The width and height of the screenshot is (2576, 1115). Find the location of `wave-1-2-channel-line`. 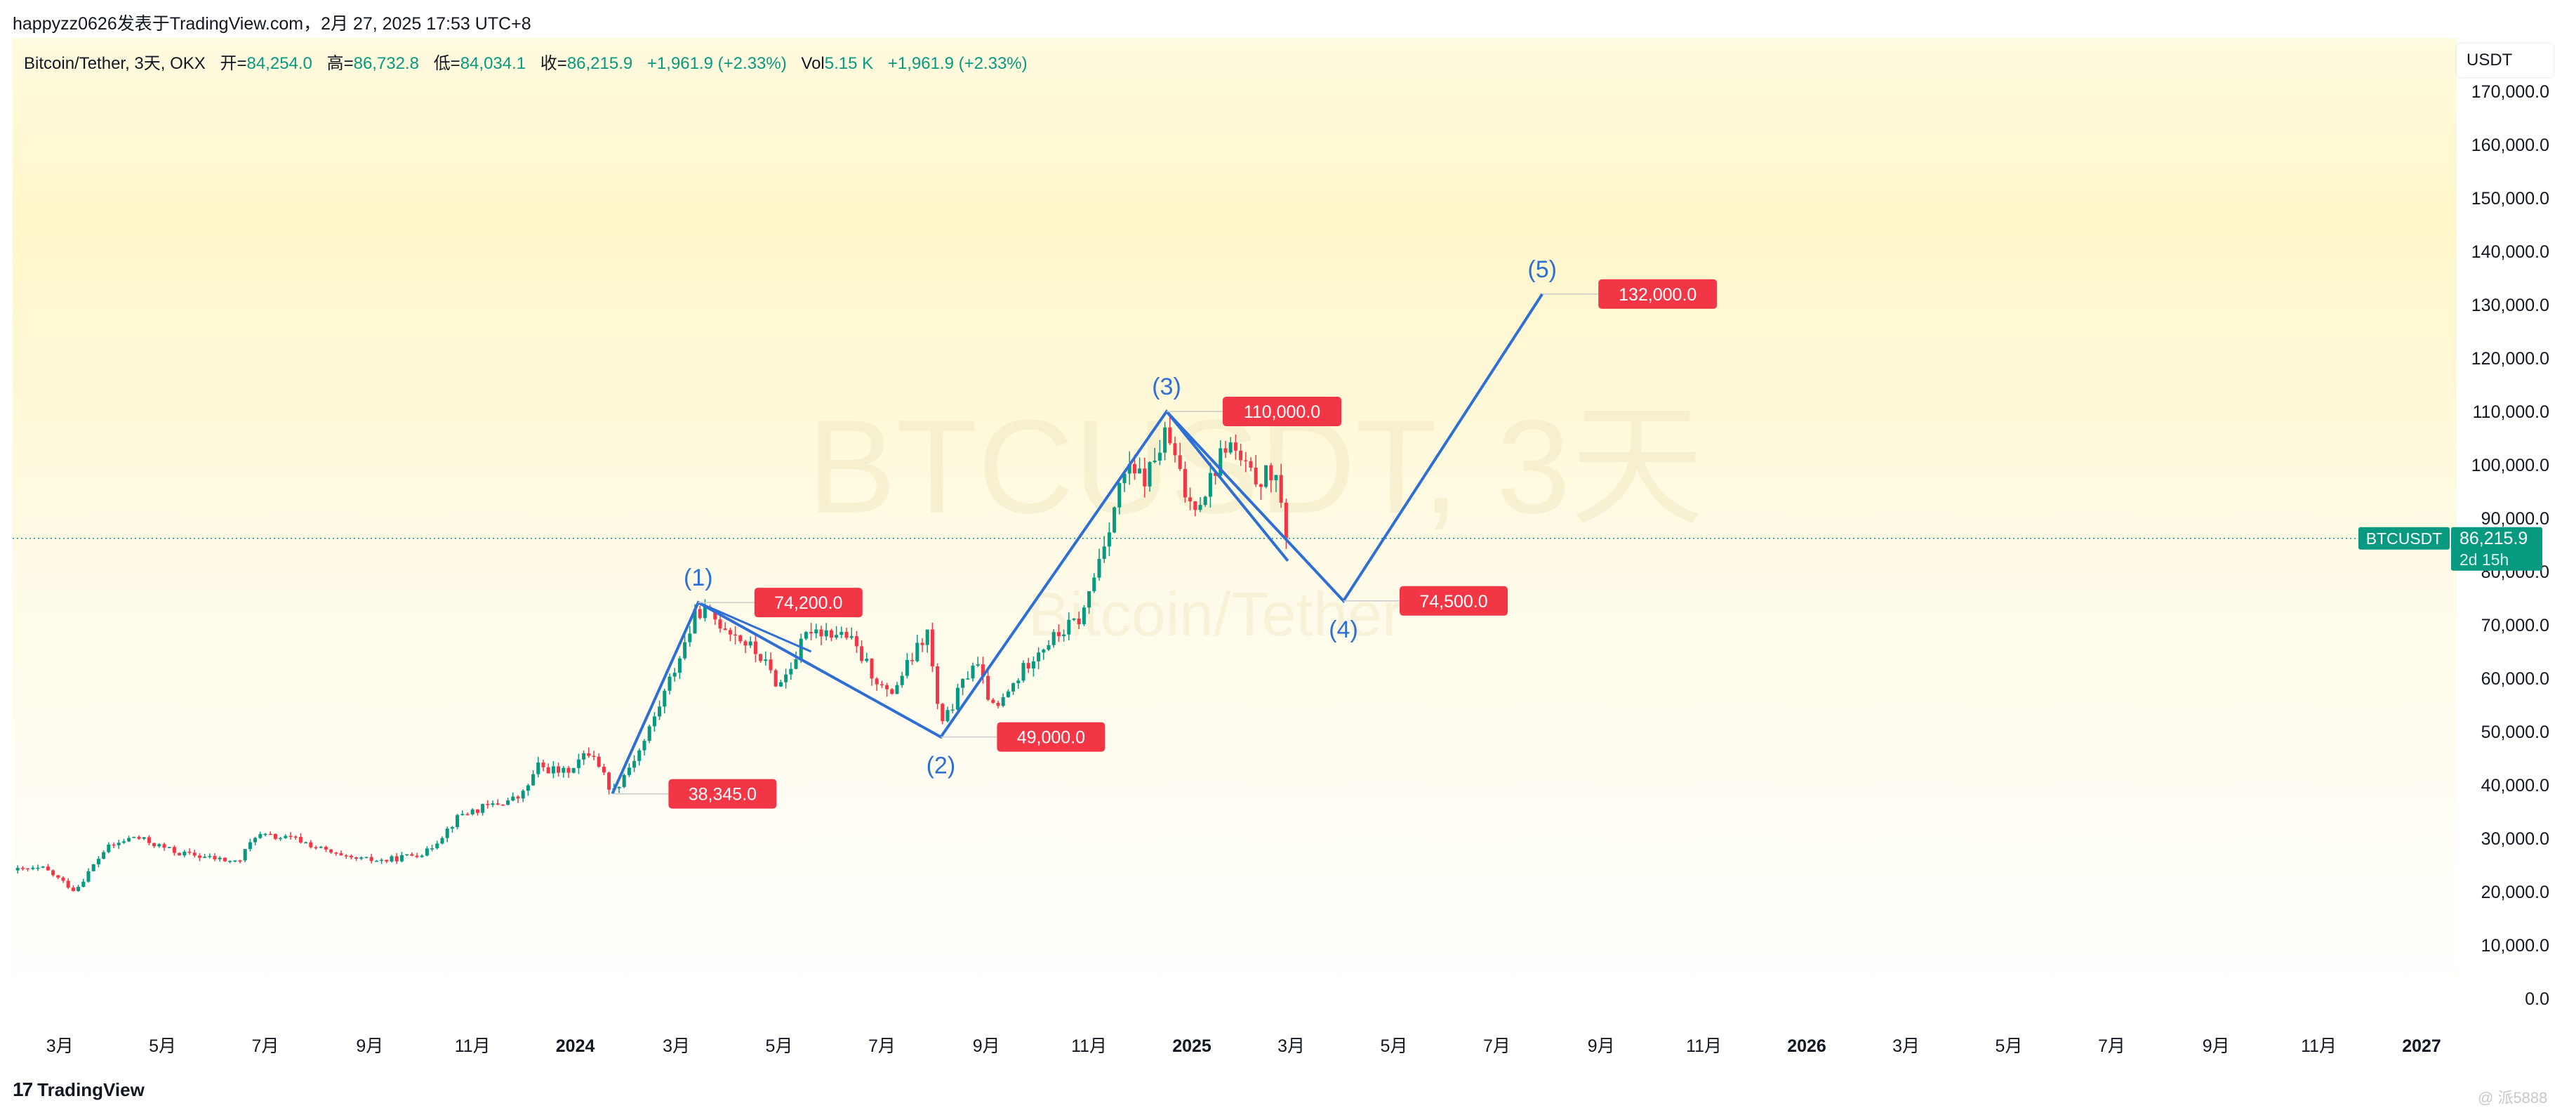

wave-1-2-channel-line is located at coordinates (755, 627).